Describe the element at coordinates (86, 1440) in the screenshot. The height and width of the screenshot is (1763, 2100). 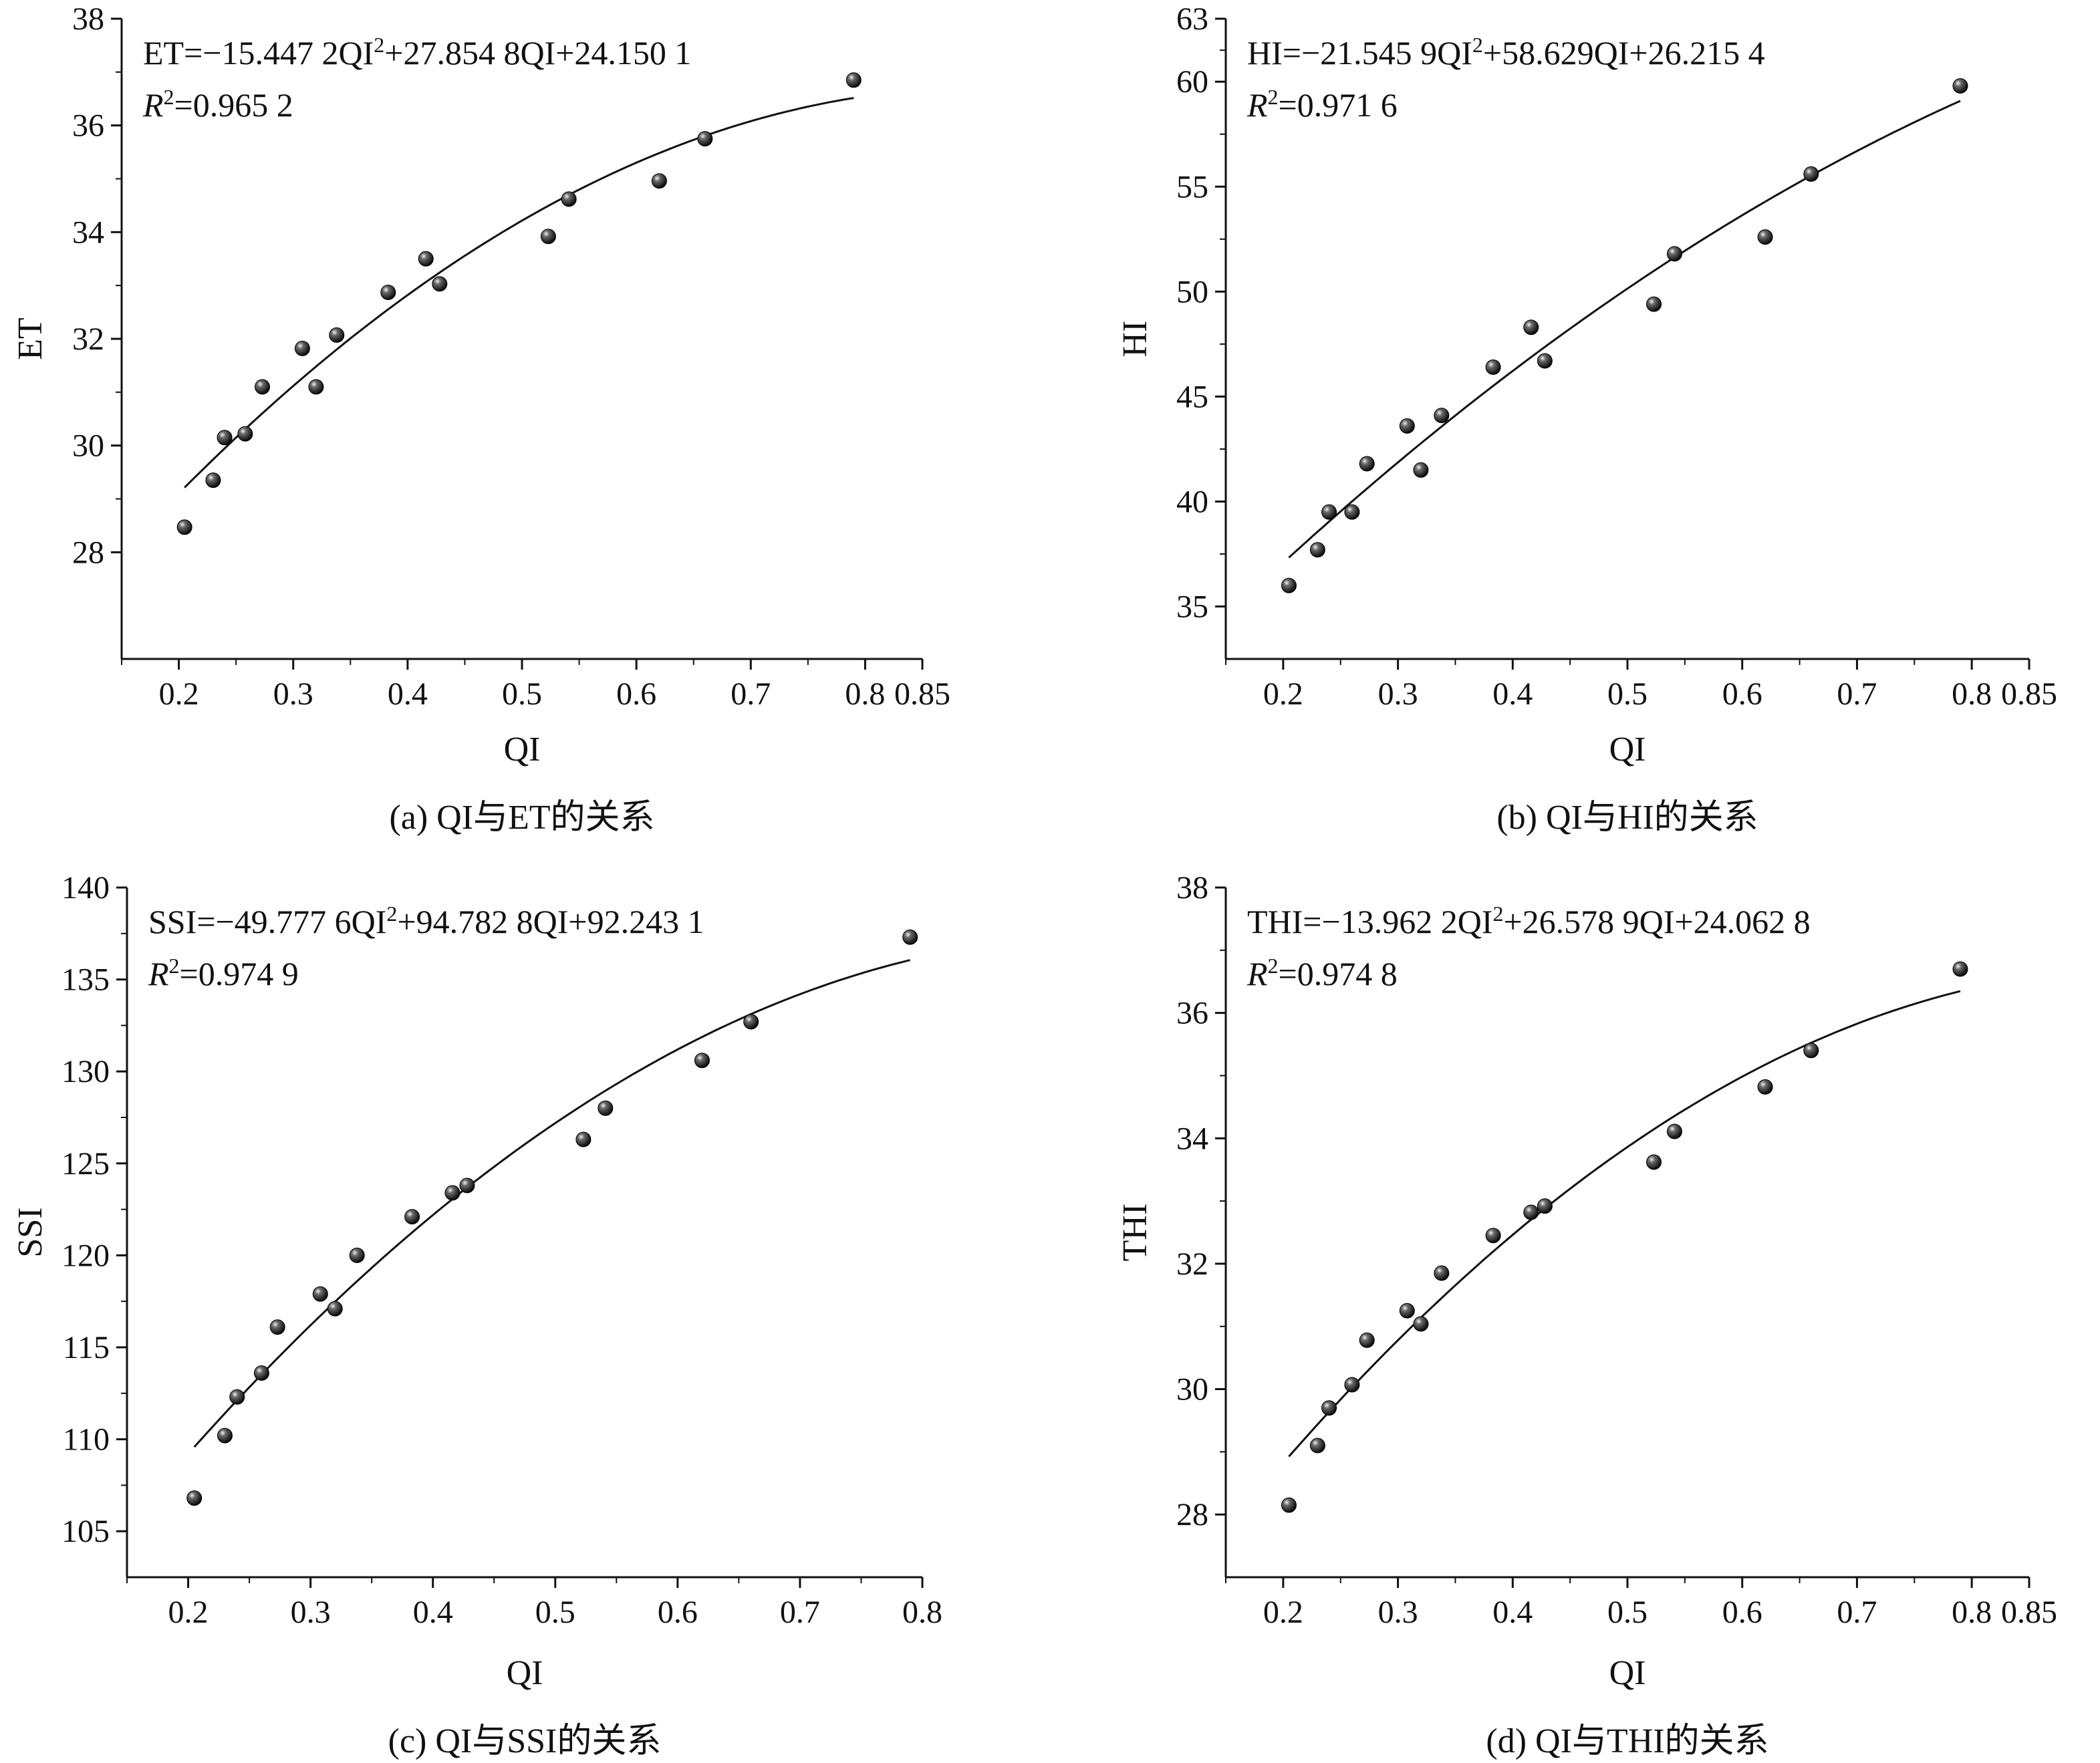
I see `y-tick-label: 110` at that location.